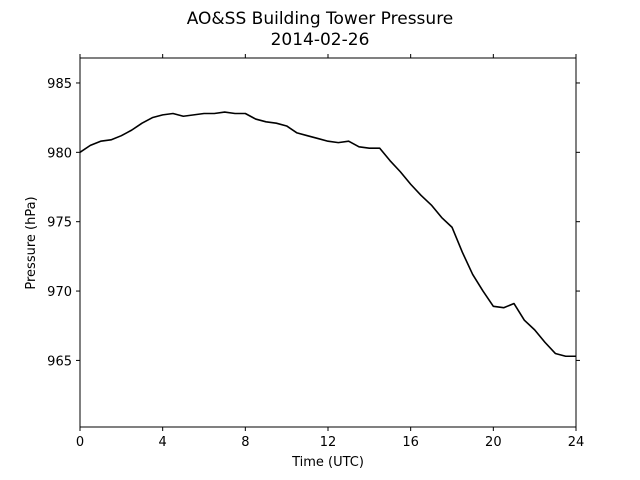  What do you see at coordinates (245, 442) in the screenshot?
I see `x-tick-label: 8` at bounding box center [245, 442].